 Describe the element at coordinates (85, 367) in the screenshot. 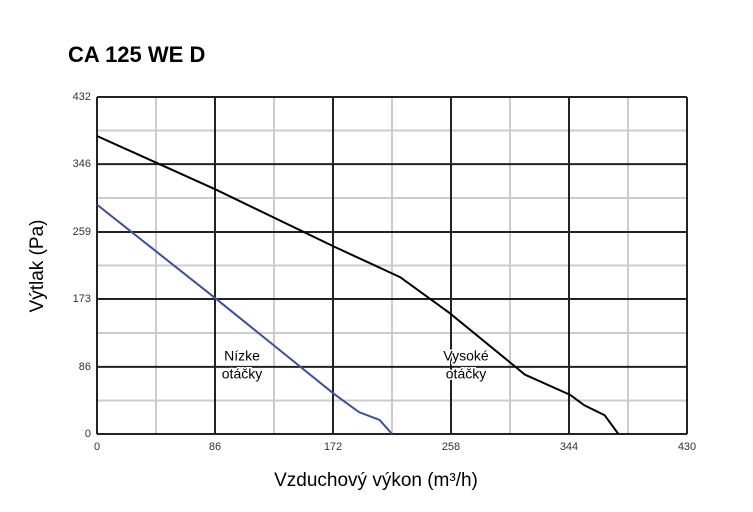

I see `y-tick-label: 86` at that location.